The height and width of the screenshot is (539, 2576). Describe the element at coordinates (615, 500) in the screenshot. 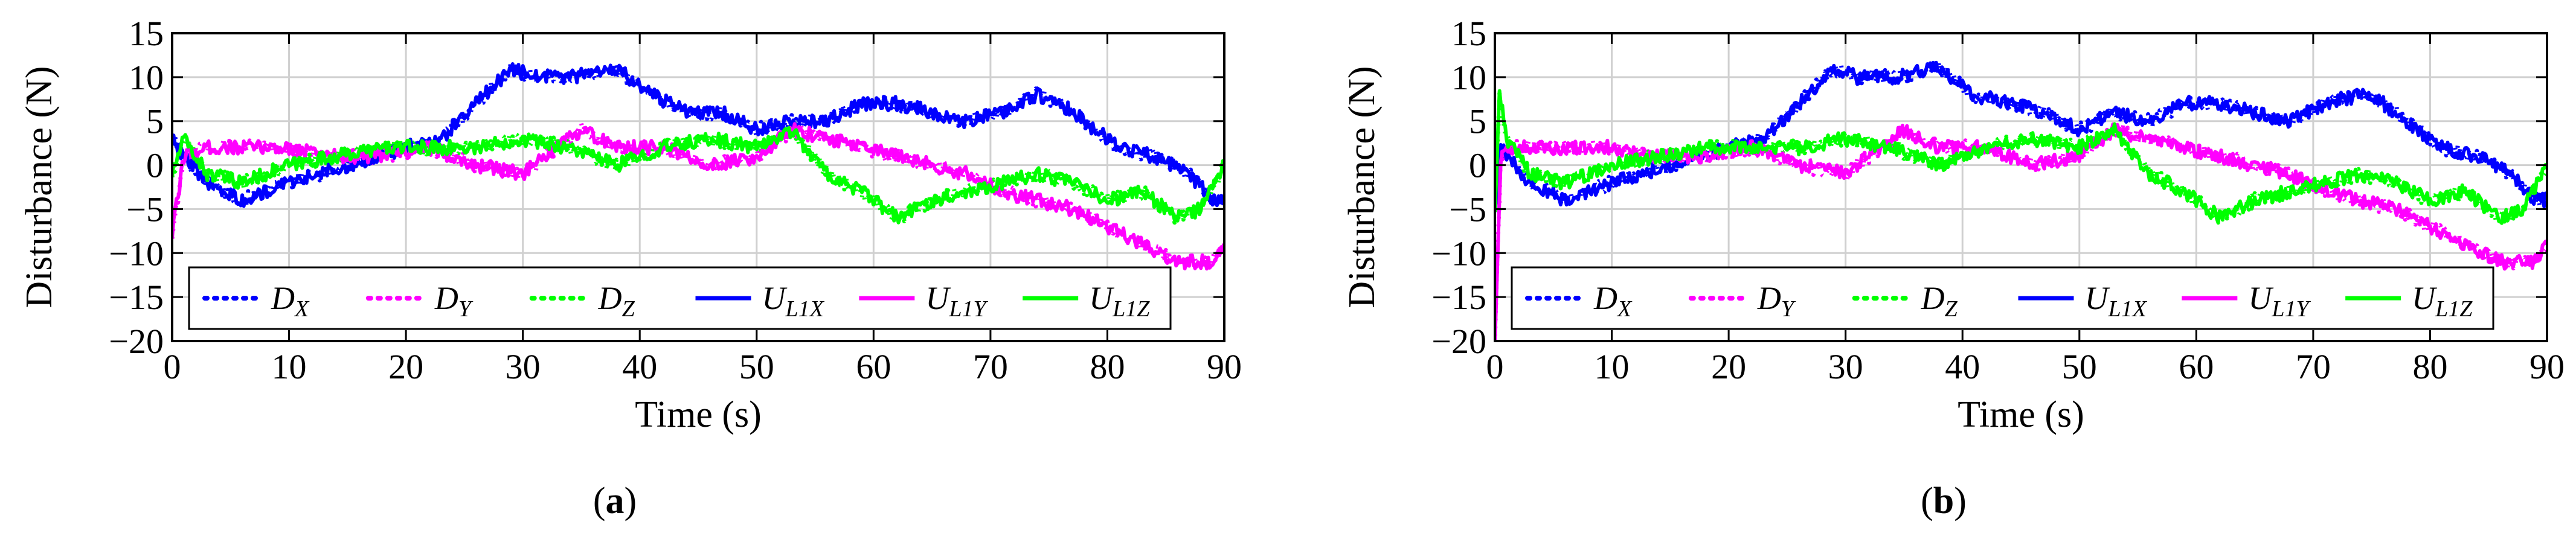

I see `panel-label: (a)` at that location.